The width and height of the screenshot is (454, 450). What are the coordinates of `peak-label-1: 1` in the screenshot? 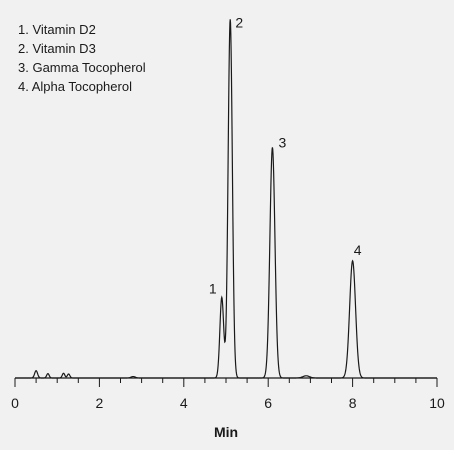 It's located at (213, 288).